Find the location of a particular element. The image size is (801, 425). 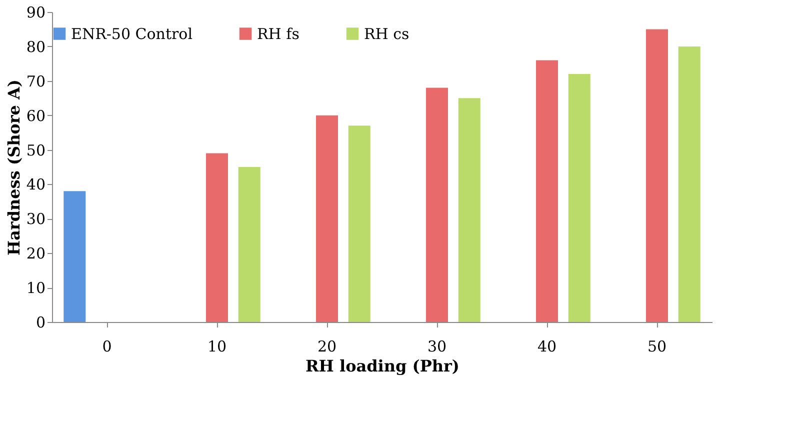

y-tick-label: 70 is located at coordinates (36, 81).